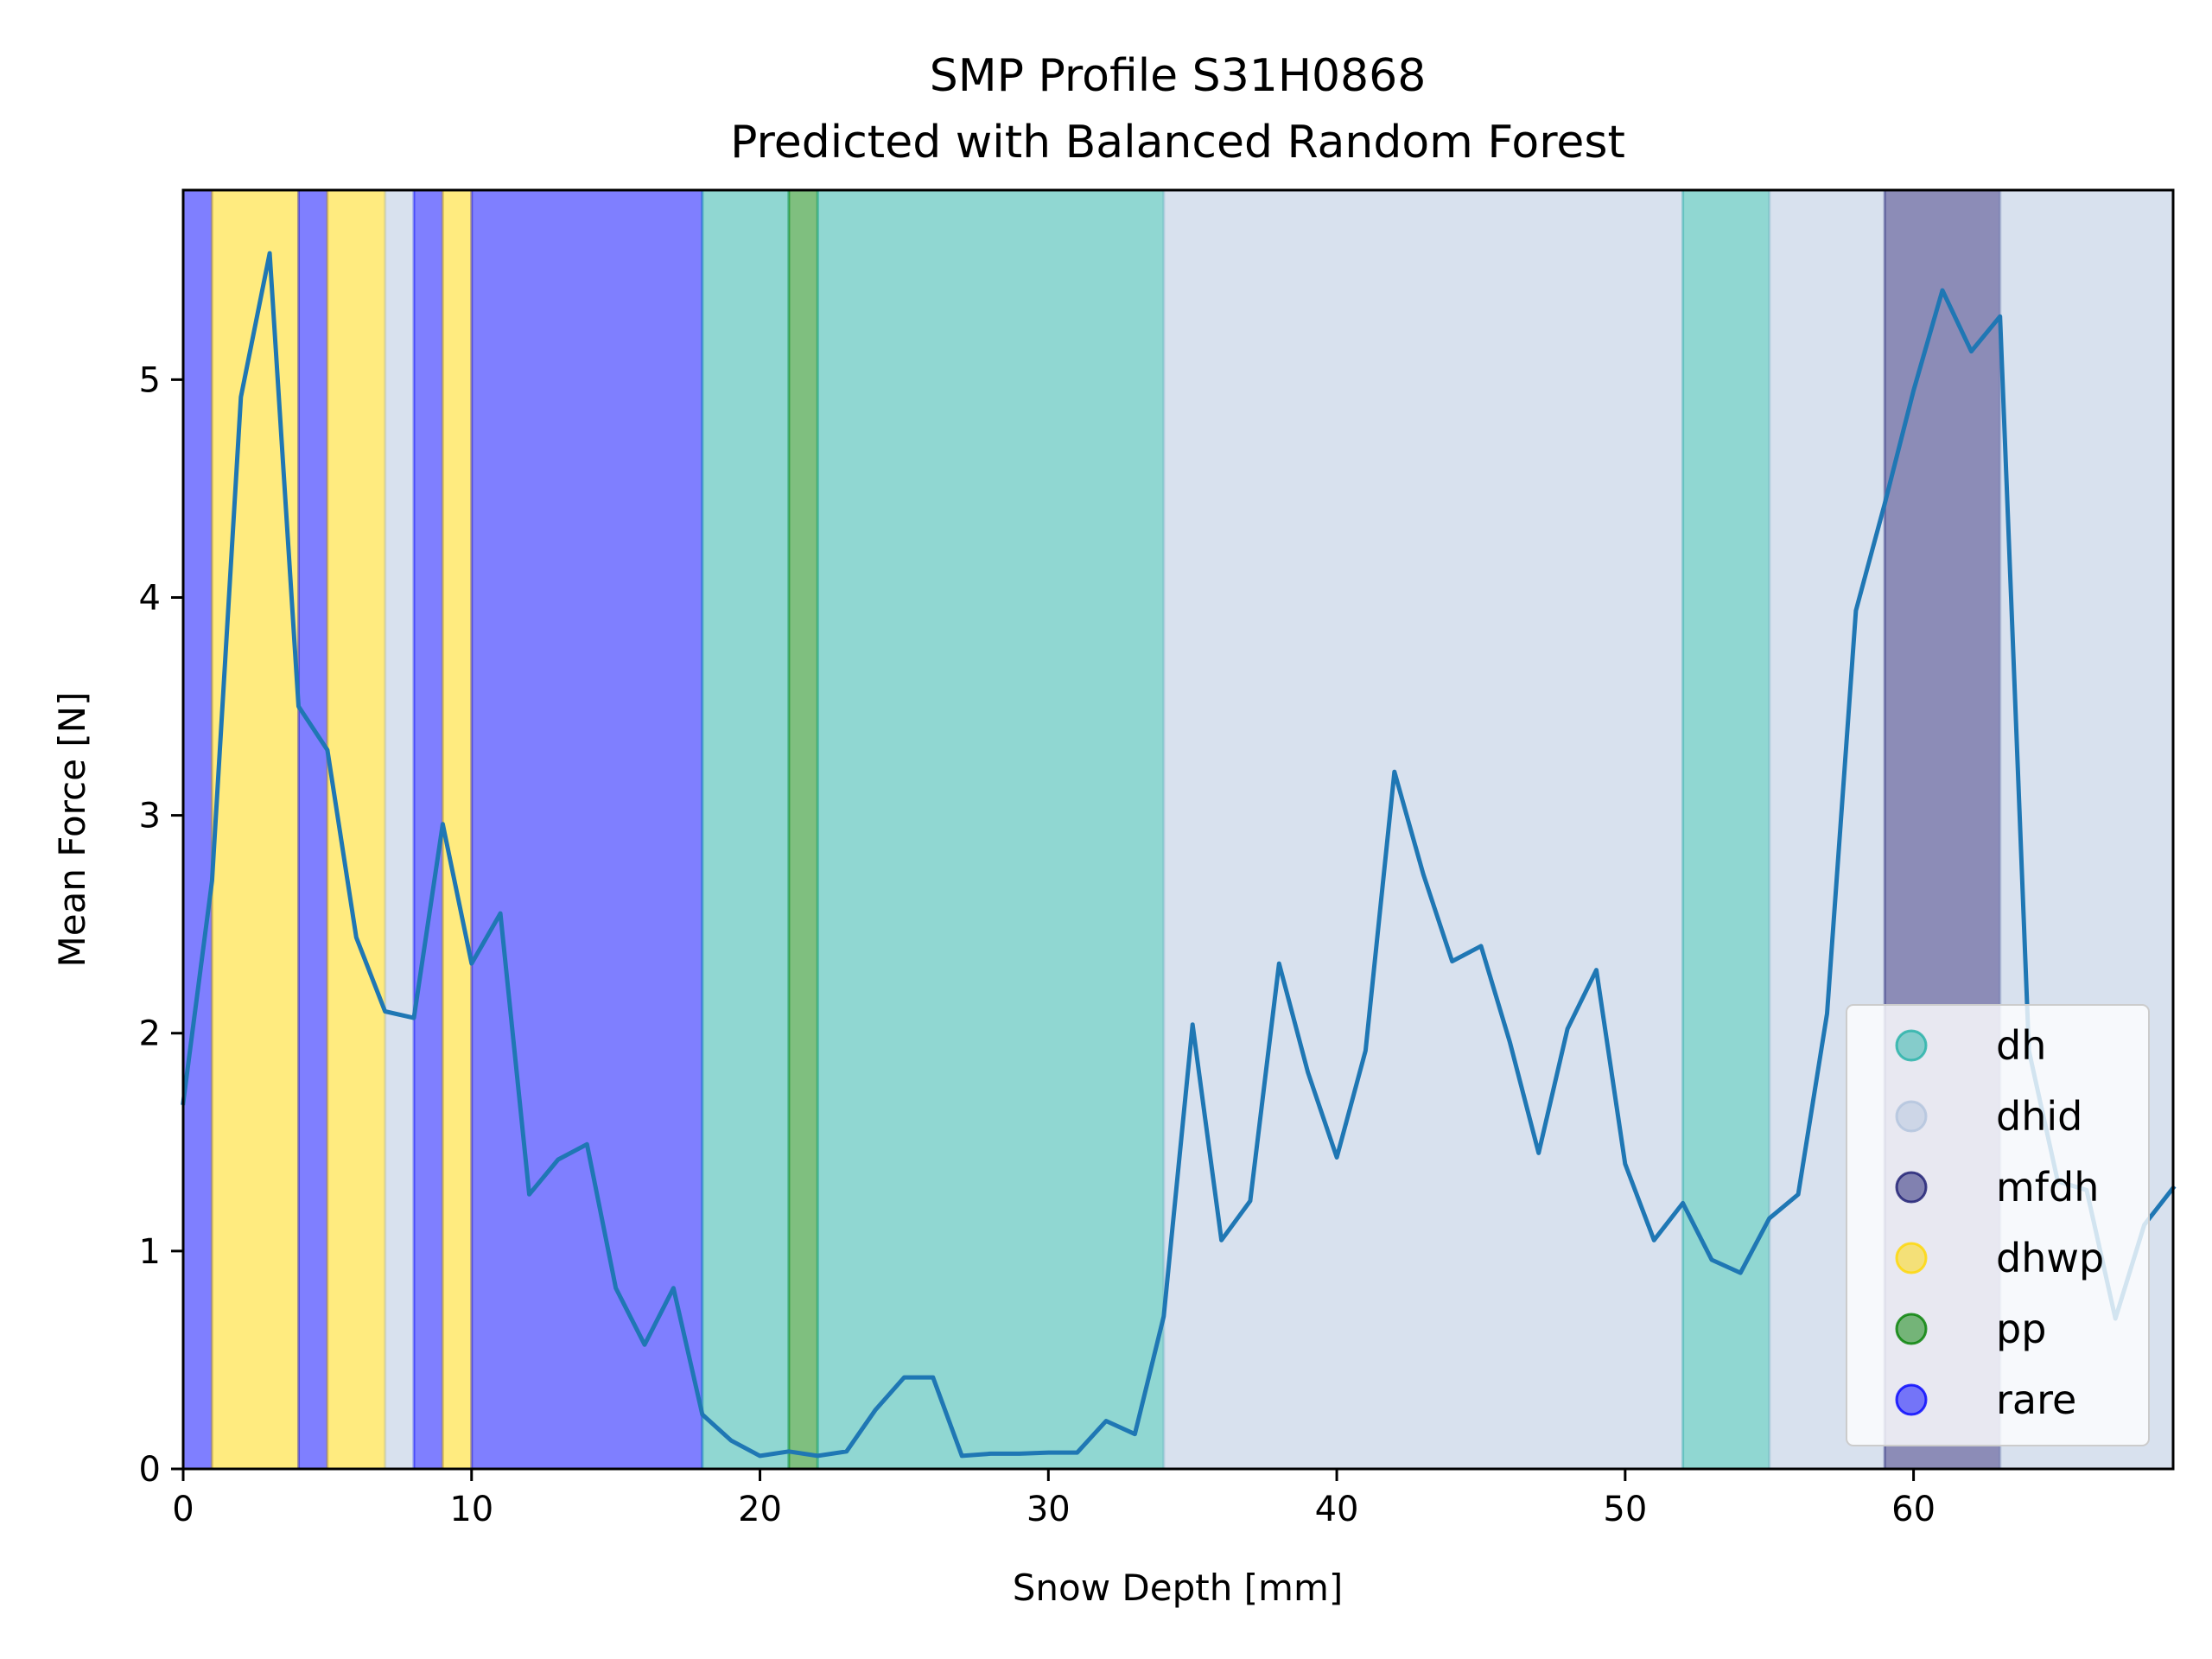  What do you see at coordinates (1049, 1509) in the screenshot?
I see `x-tick-label: 30` at bounding box center [1049, 1509].